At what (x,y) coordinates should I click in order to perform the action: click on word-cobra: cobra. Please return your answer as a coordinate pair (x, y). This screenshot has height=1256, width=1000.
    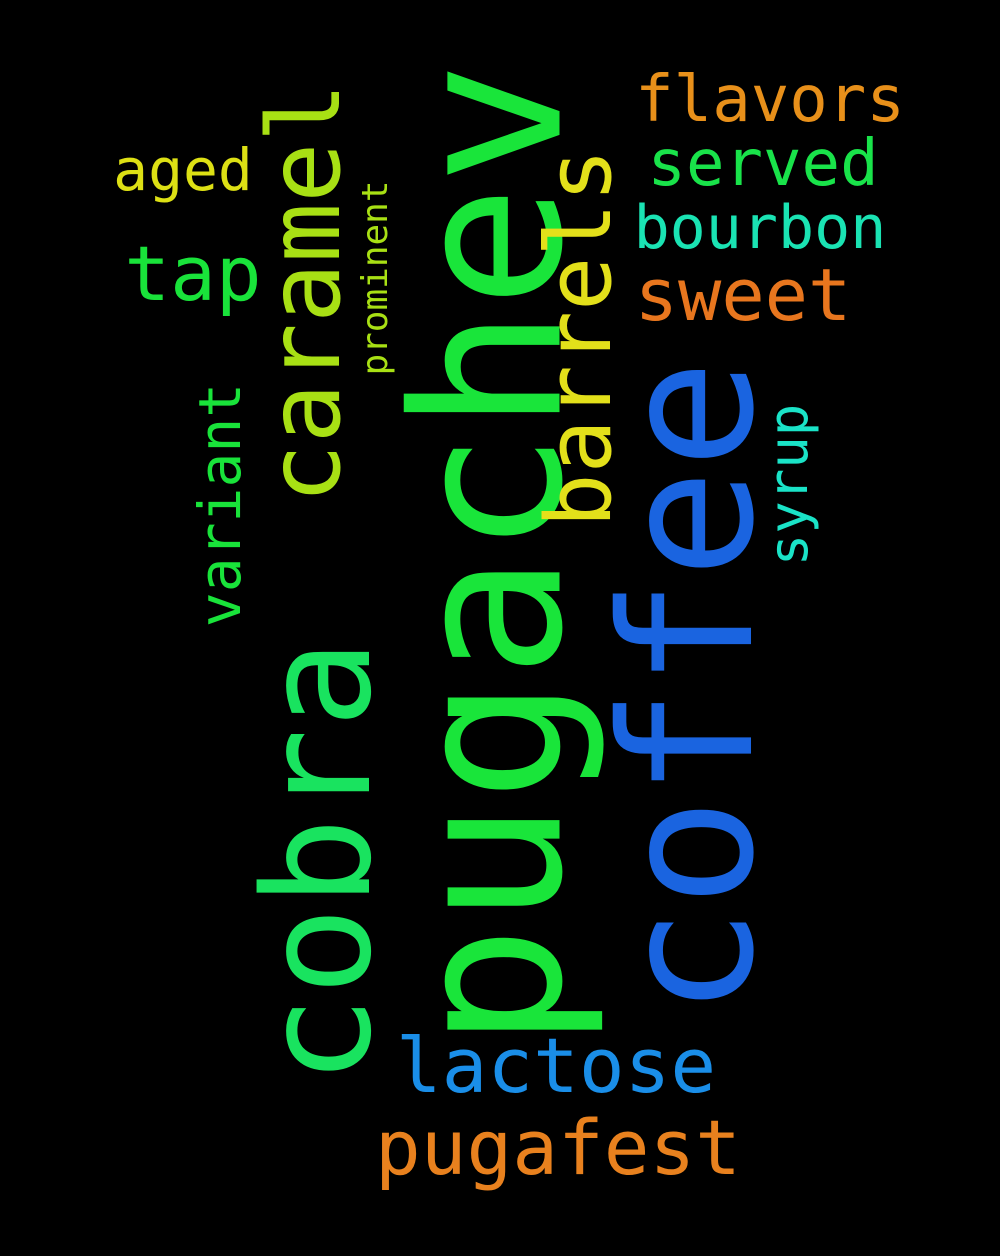
    Looking at the image, I should click on (318, 862).